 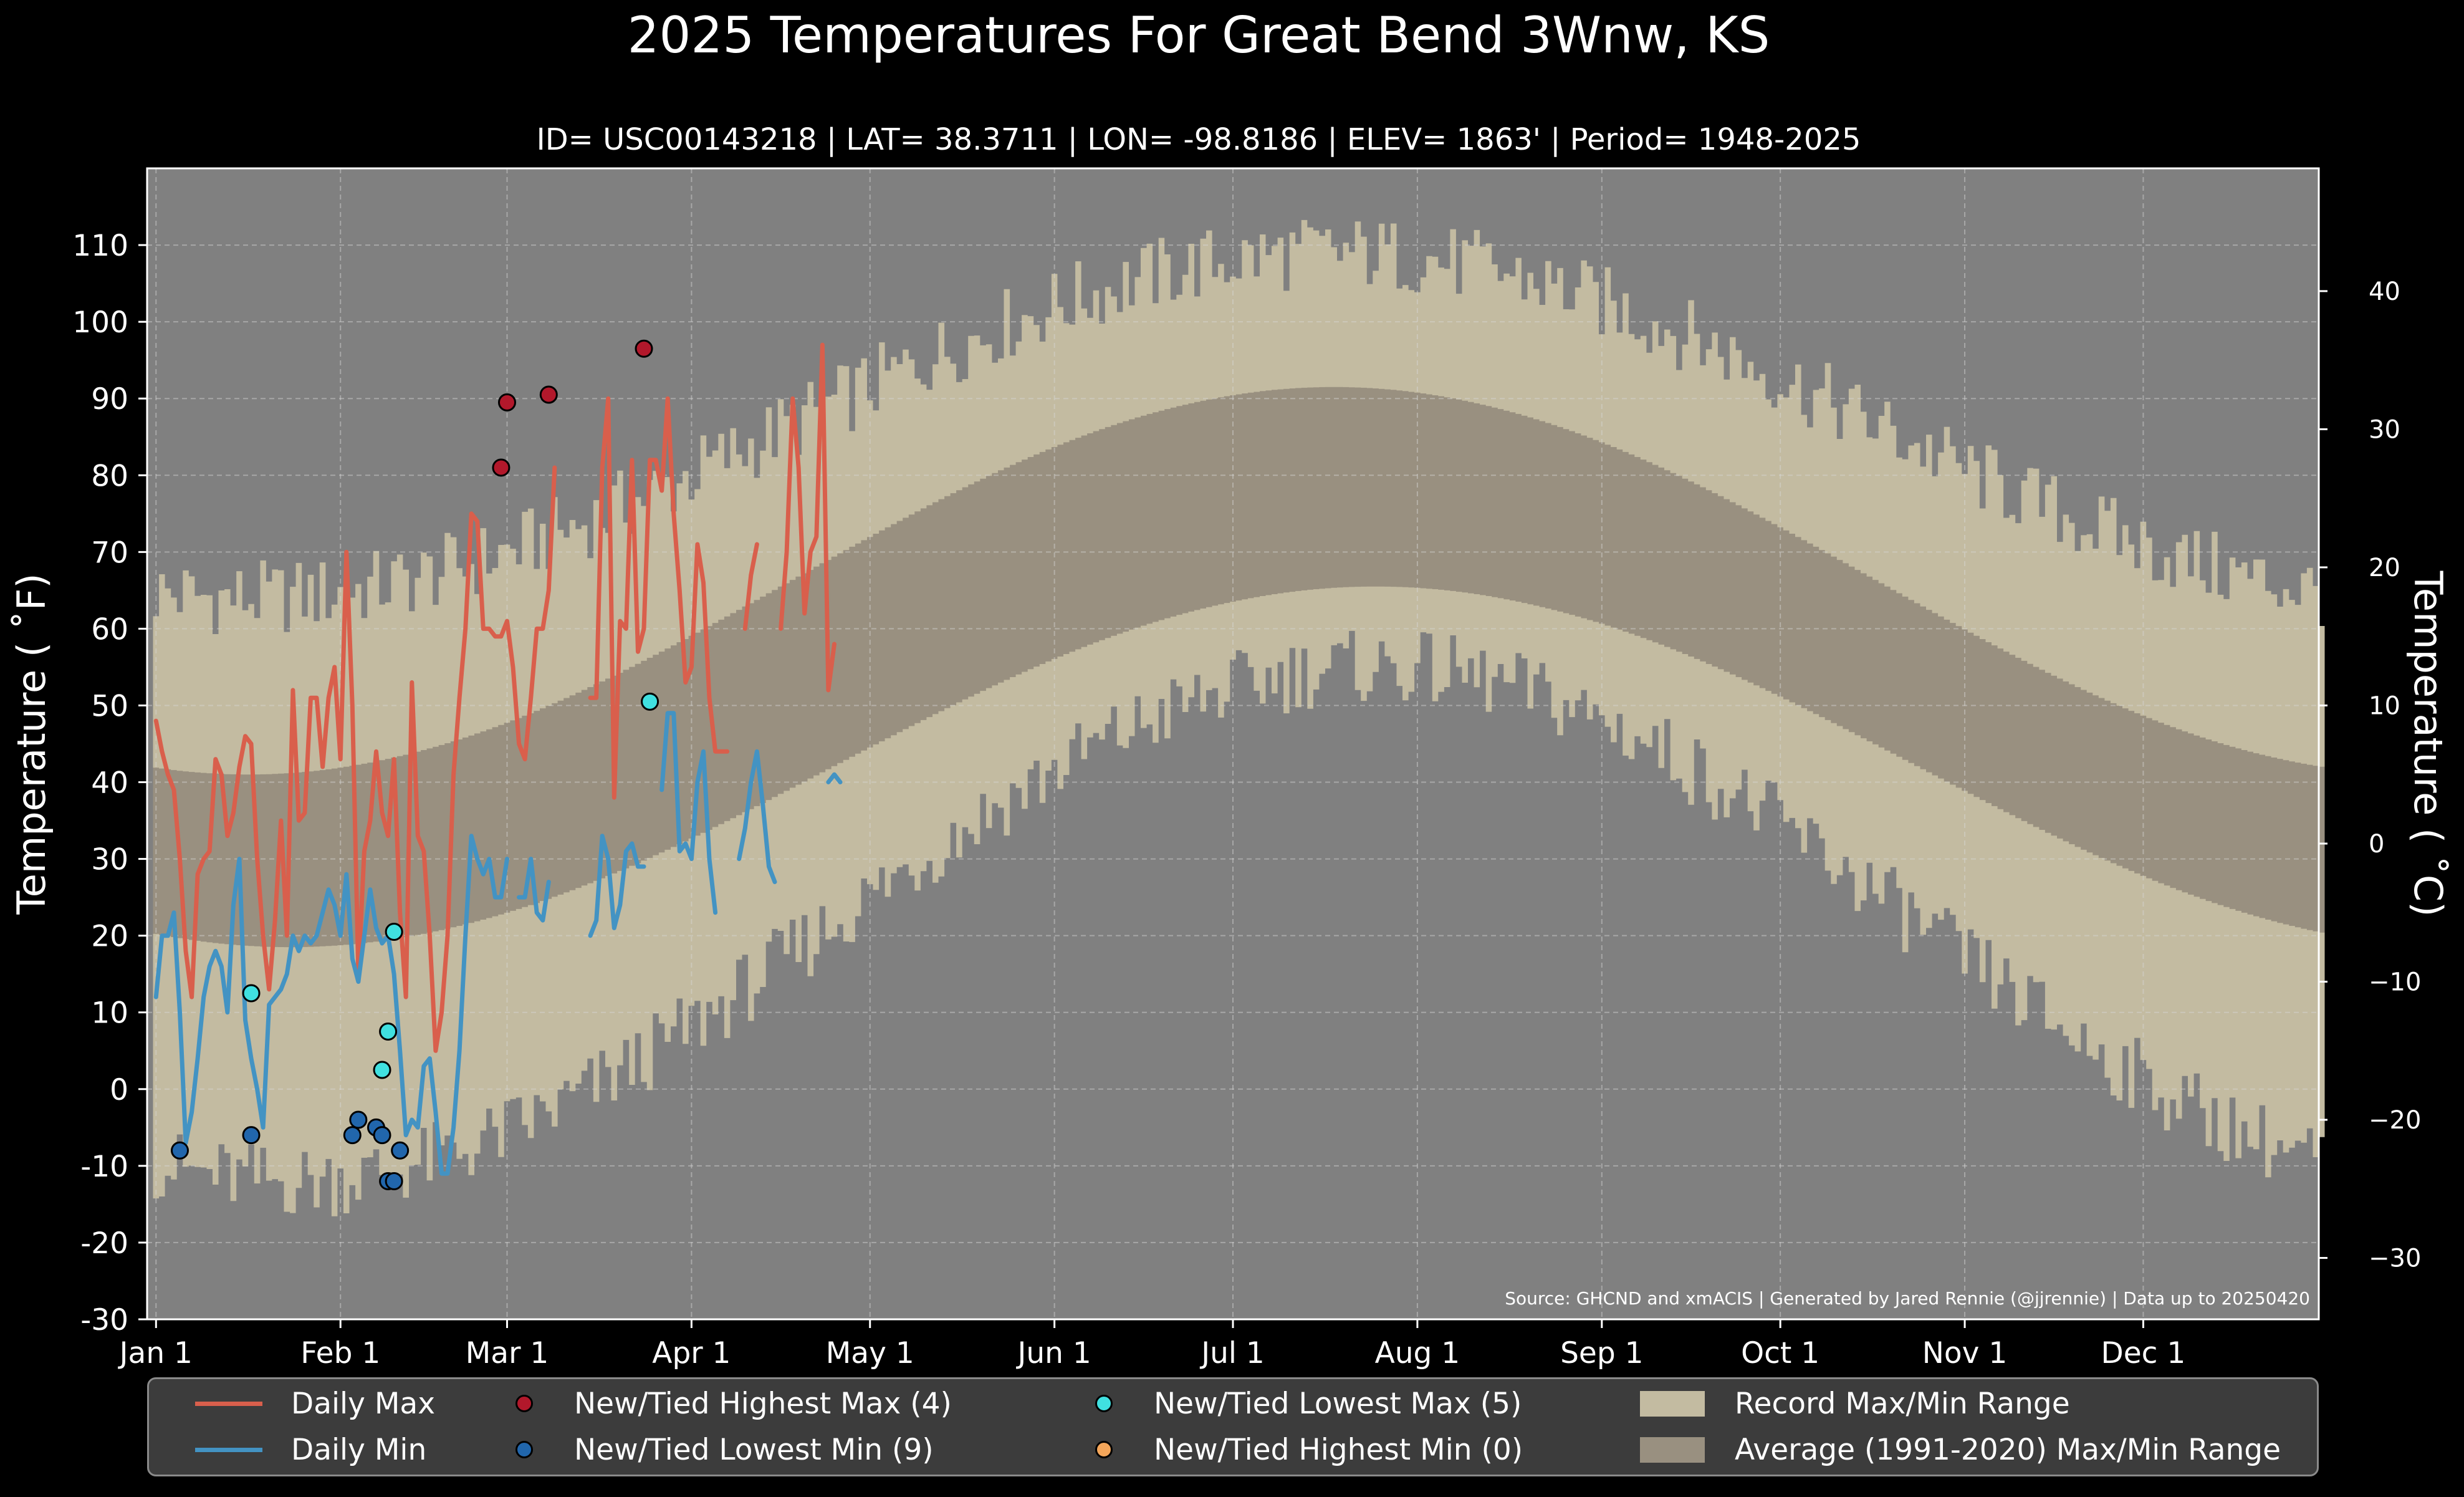 What do you see at coordinates (2008, 1449) in the screenshot?
I see `legend-label: Average (1991-2020) Max/Min Range` at bounding box center [2008, 1449].